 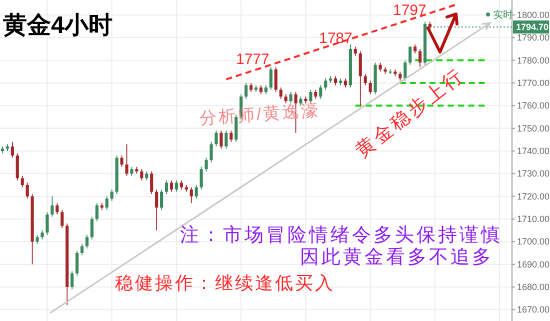 I want to click on y-tick-label: 1780.00, so click(x=533, y=60).